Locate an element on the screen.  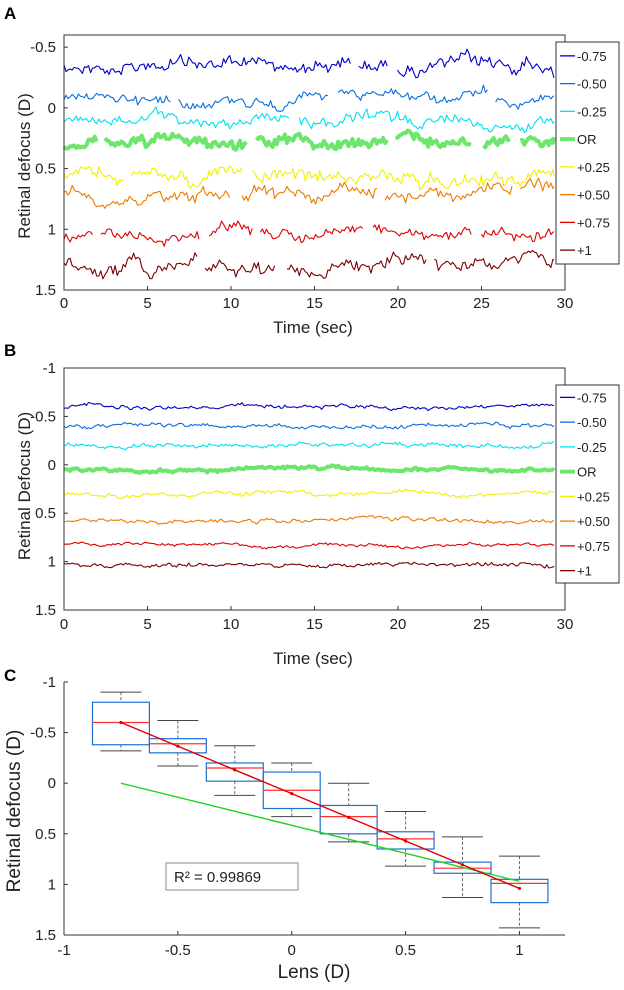
panel-a-legend: -0.75 -0.50 -0.25 OR +0.25 +0.50 +0.75 +1 is located at coordinates (587, 153).